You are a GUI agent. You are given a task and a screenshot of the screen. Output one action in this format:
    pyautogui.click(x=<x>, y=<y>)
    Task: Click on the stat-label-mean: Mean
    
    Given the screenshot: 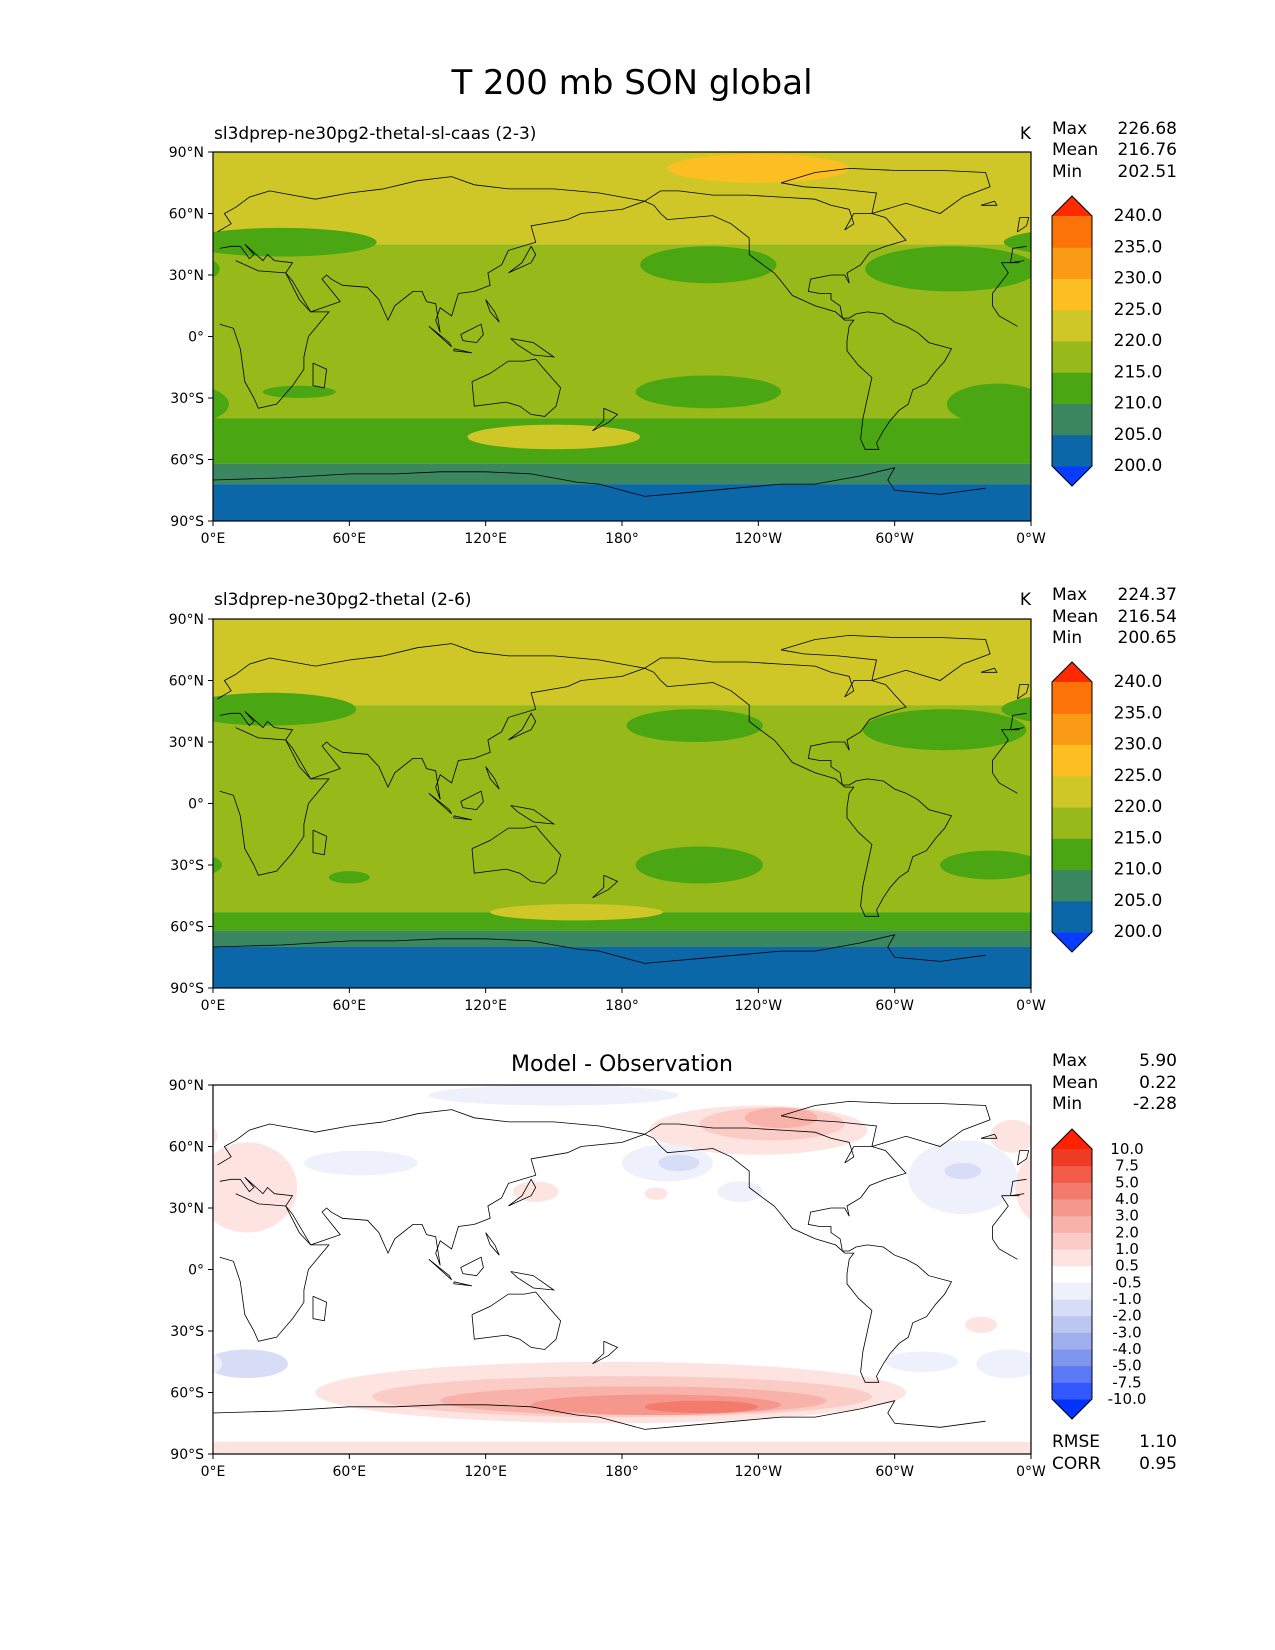 What is the action you would take?
    pyautogui.click(x=1075, y=150)
    